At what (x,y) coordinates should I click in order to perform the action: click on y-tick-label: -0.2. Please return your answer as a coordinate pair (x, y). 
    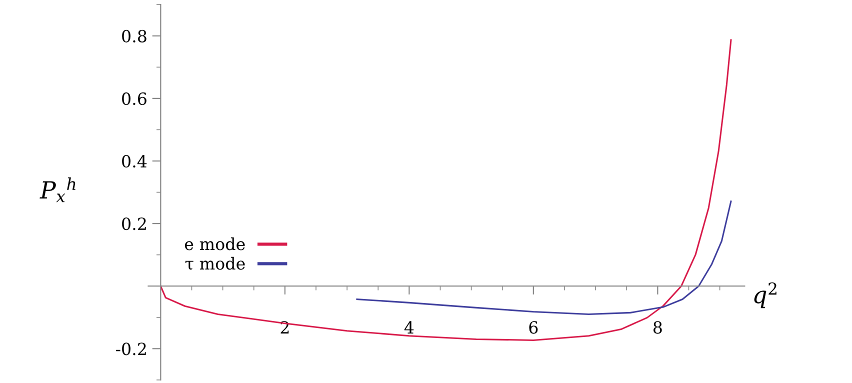
    Looking at the image, I should click on (131, 349).